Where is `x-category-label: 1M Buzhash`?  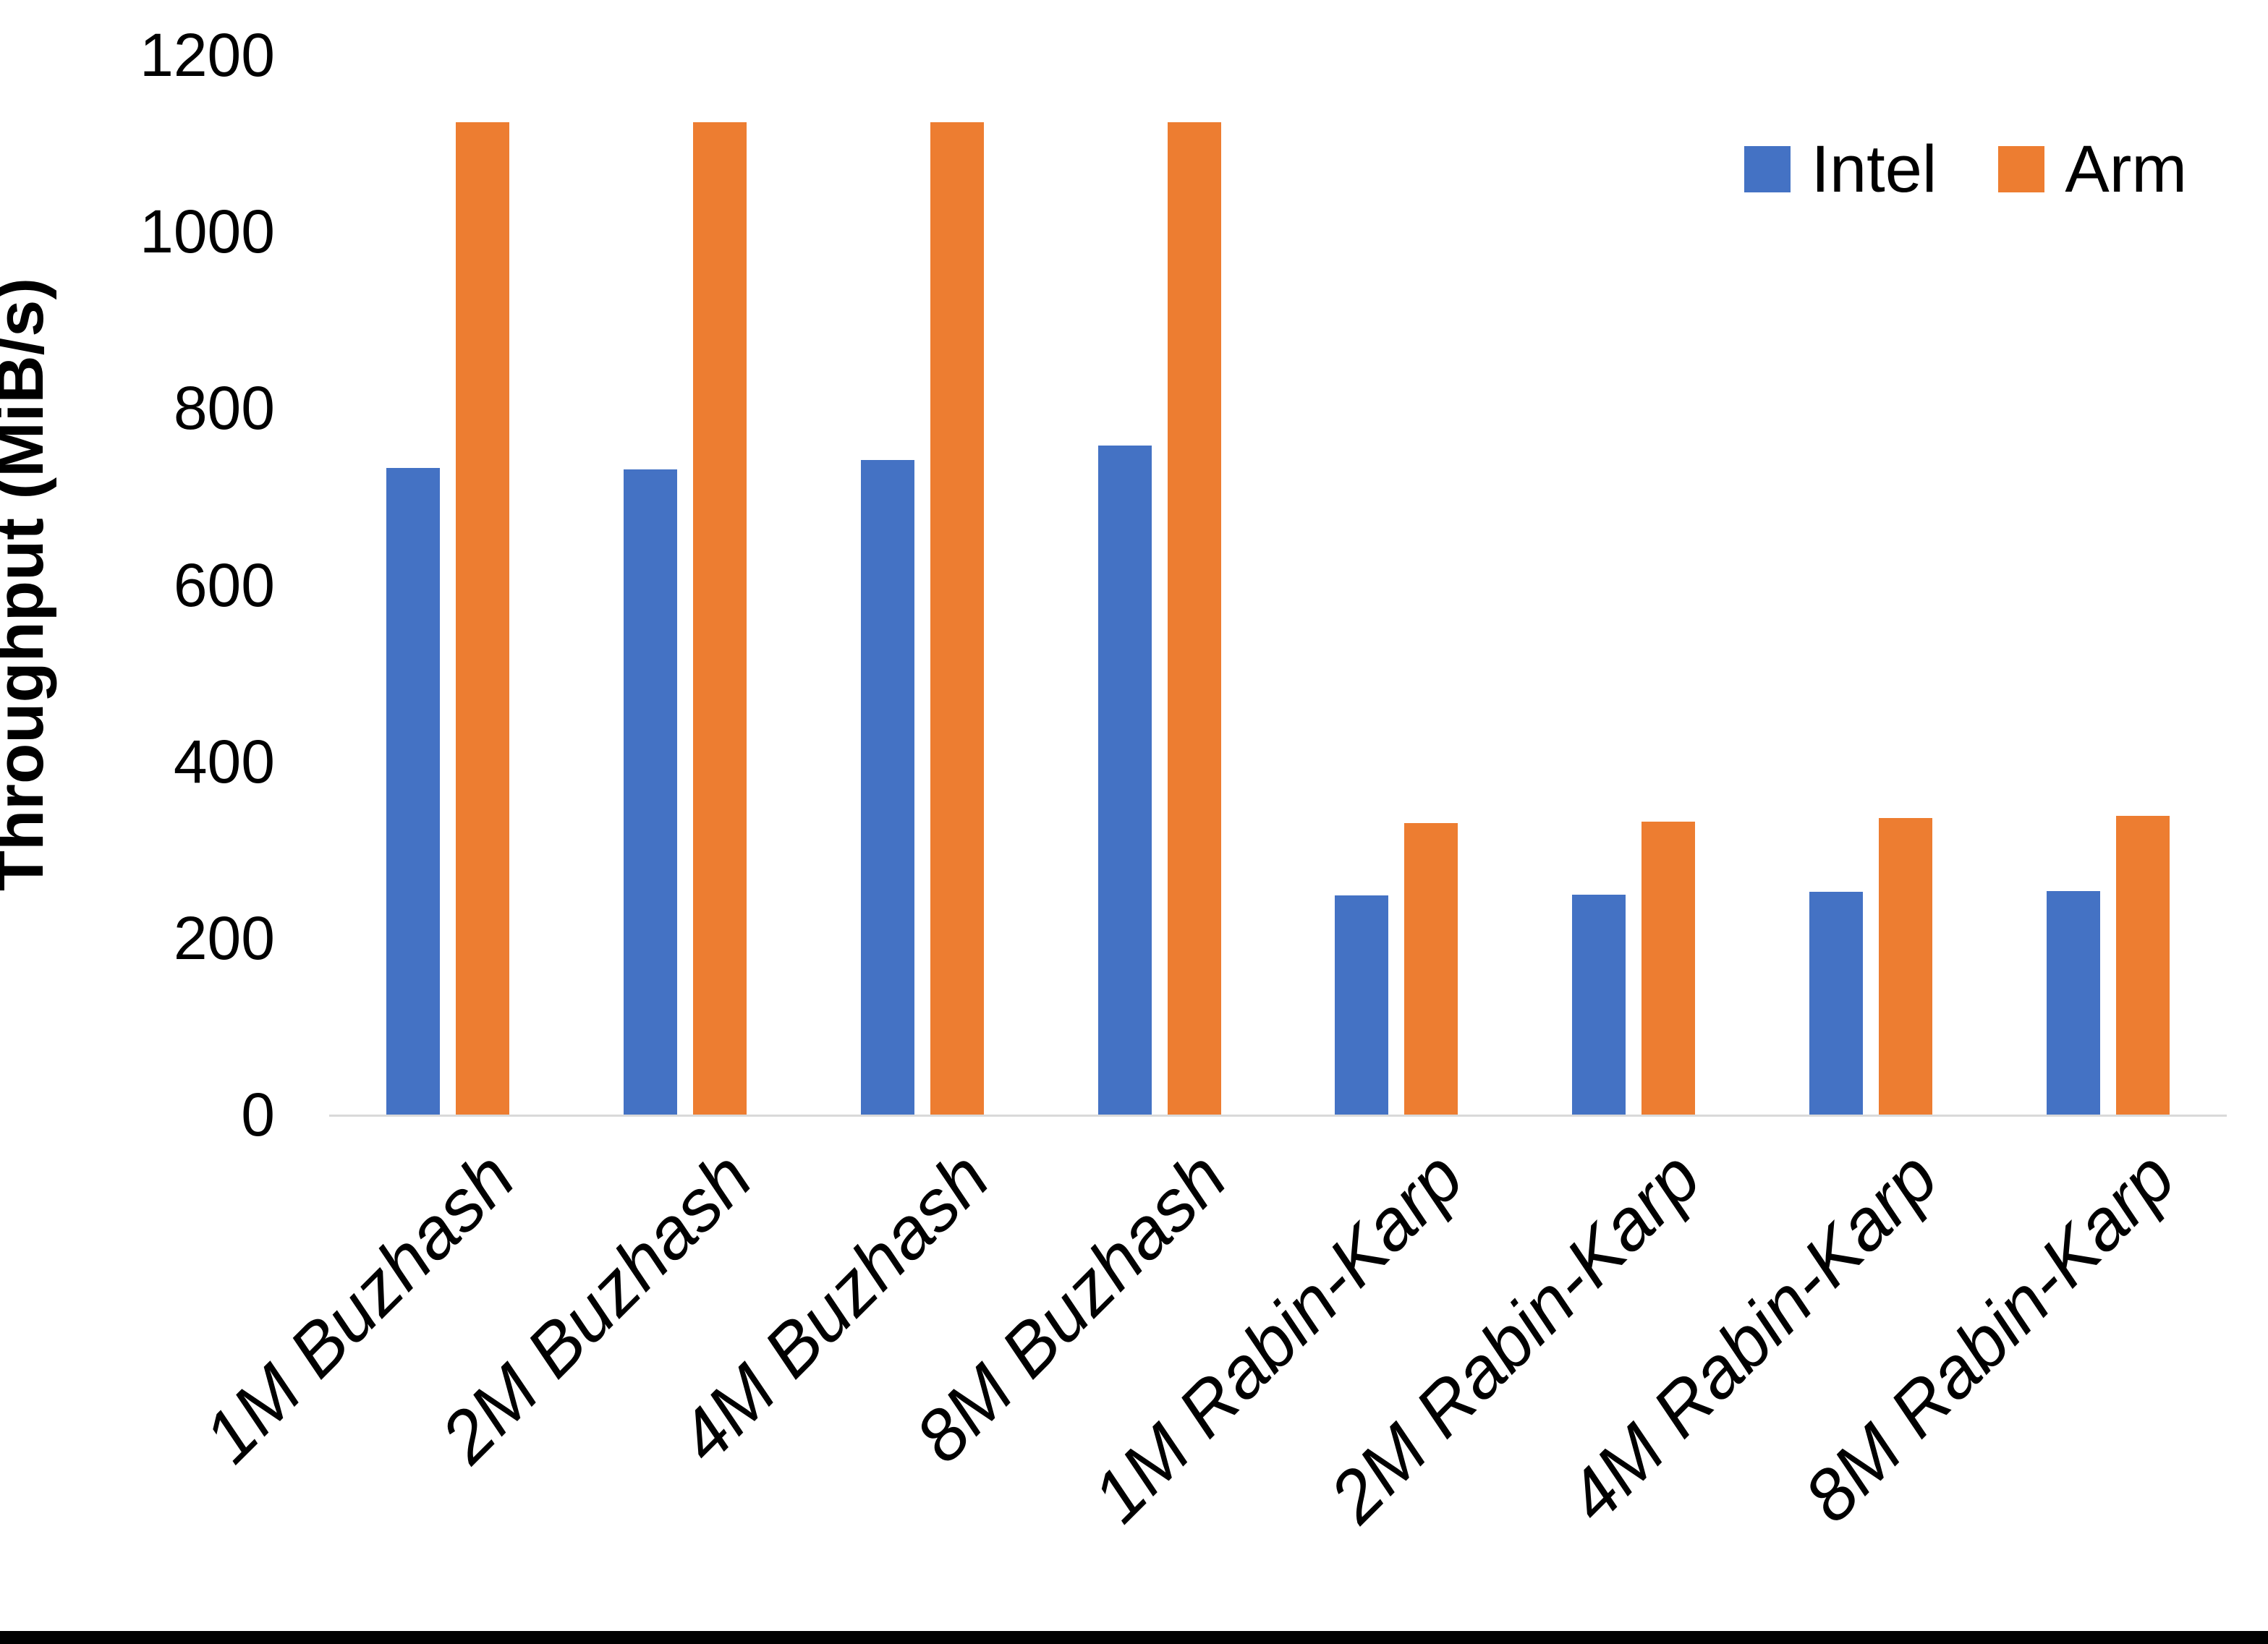
x-category-label: 1M Buzhash is located at coordinates (359, 1307).